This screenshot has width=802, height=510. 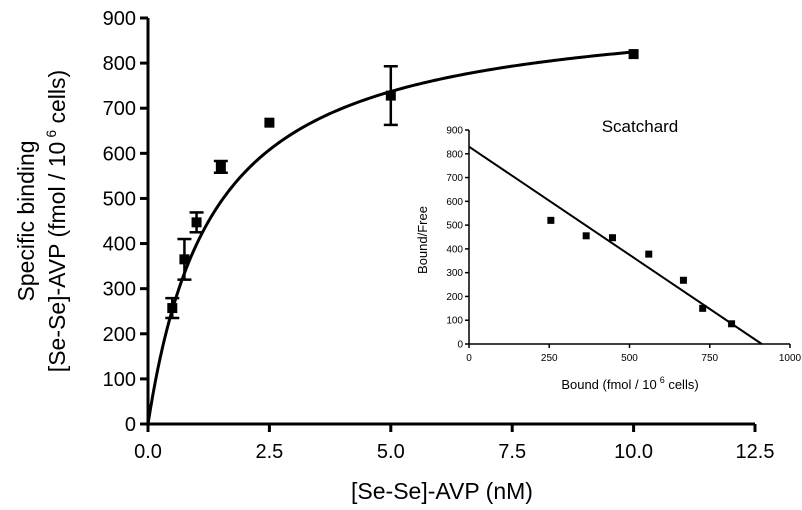 I want to click on inset-x-tick-label: 500, so click(x=629, y=358).